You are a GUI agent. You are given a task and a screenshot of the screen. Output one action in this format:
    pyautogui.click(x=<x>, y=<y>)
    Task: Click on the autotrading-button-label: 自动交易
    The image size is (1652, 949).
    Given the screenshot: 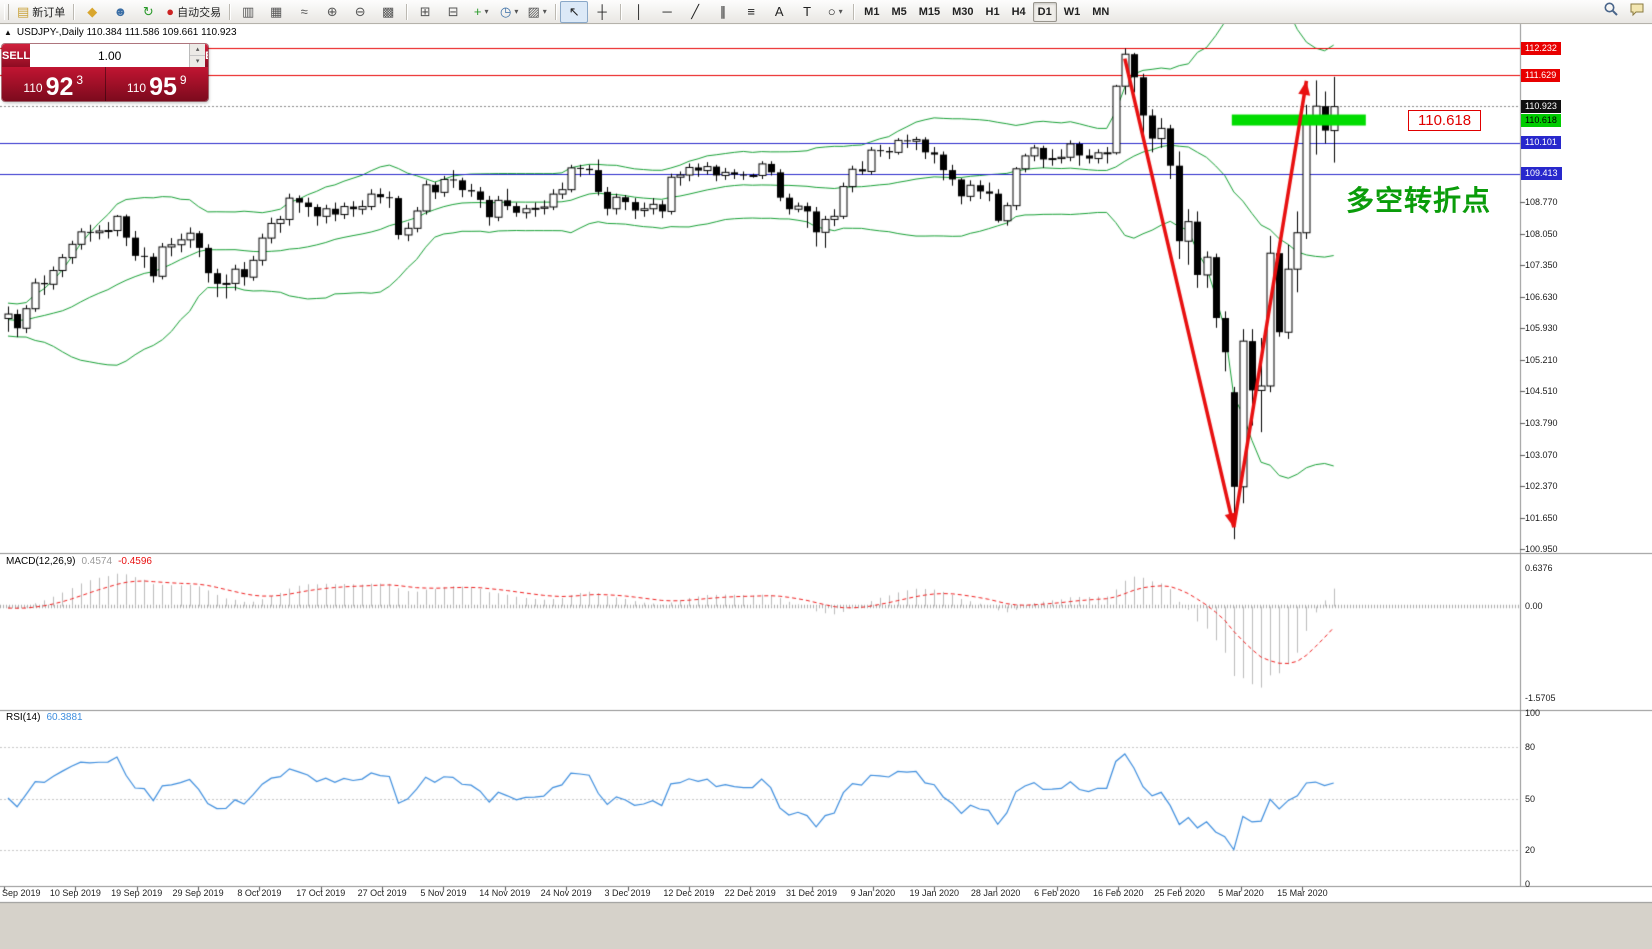 What is the action you would take?
    pyautogui.click(x=199, y=12)
    